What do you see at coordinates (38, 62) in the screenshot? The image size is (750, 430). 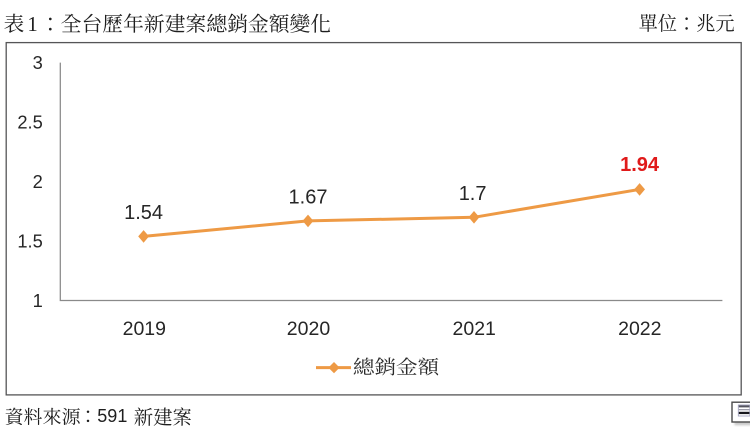 I see `svg-text: 3` at bounding box center [38, 62].